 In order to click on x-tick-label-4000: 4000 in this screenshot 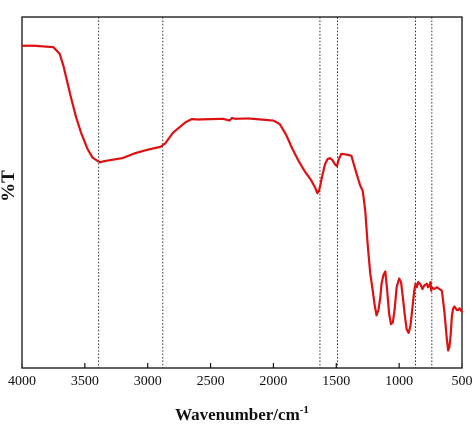, I will do `click(22, 381)`.